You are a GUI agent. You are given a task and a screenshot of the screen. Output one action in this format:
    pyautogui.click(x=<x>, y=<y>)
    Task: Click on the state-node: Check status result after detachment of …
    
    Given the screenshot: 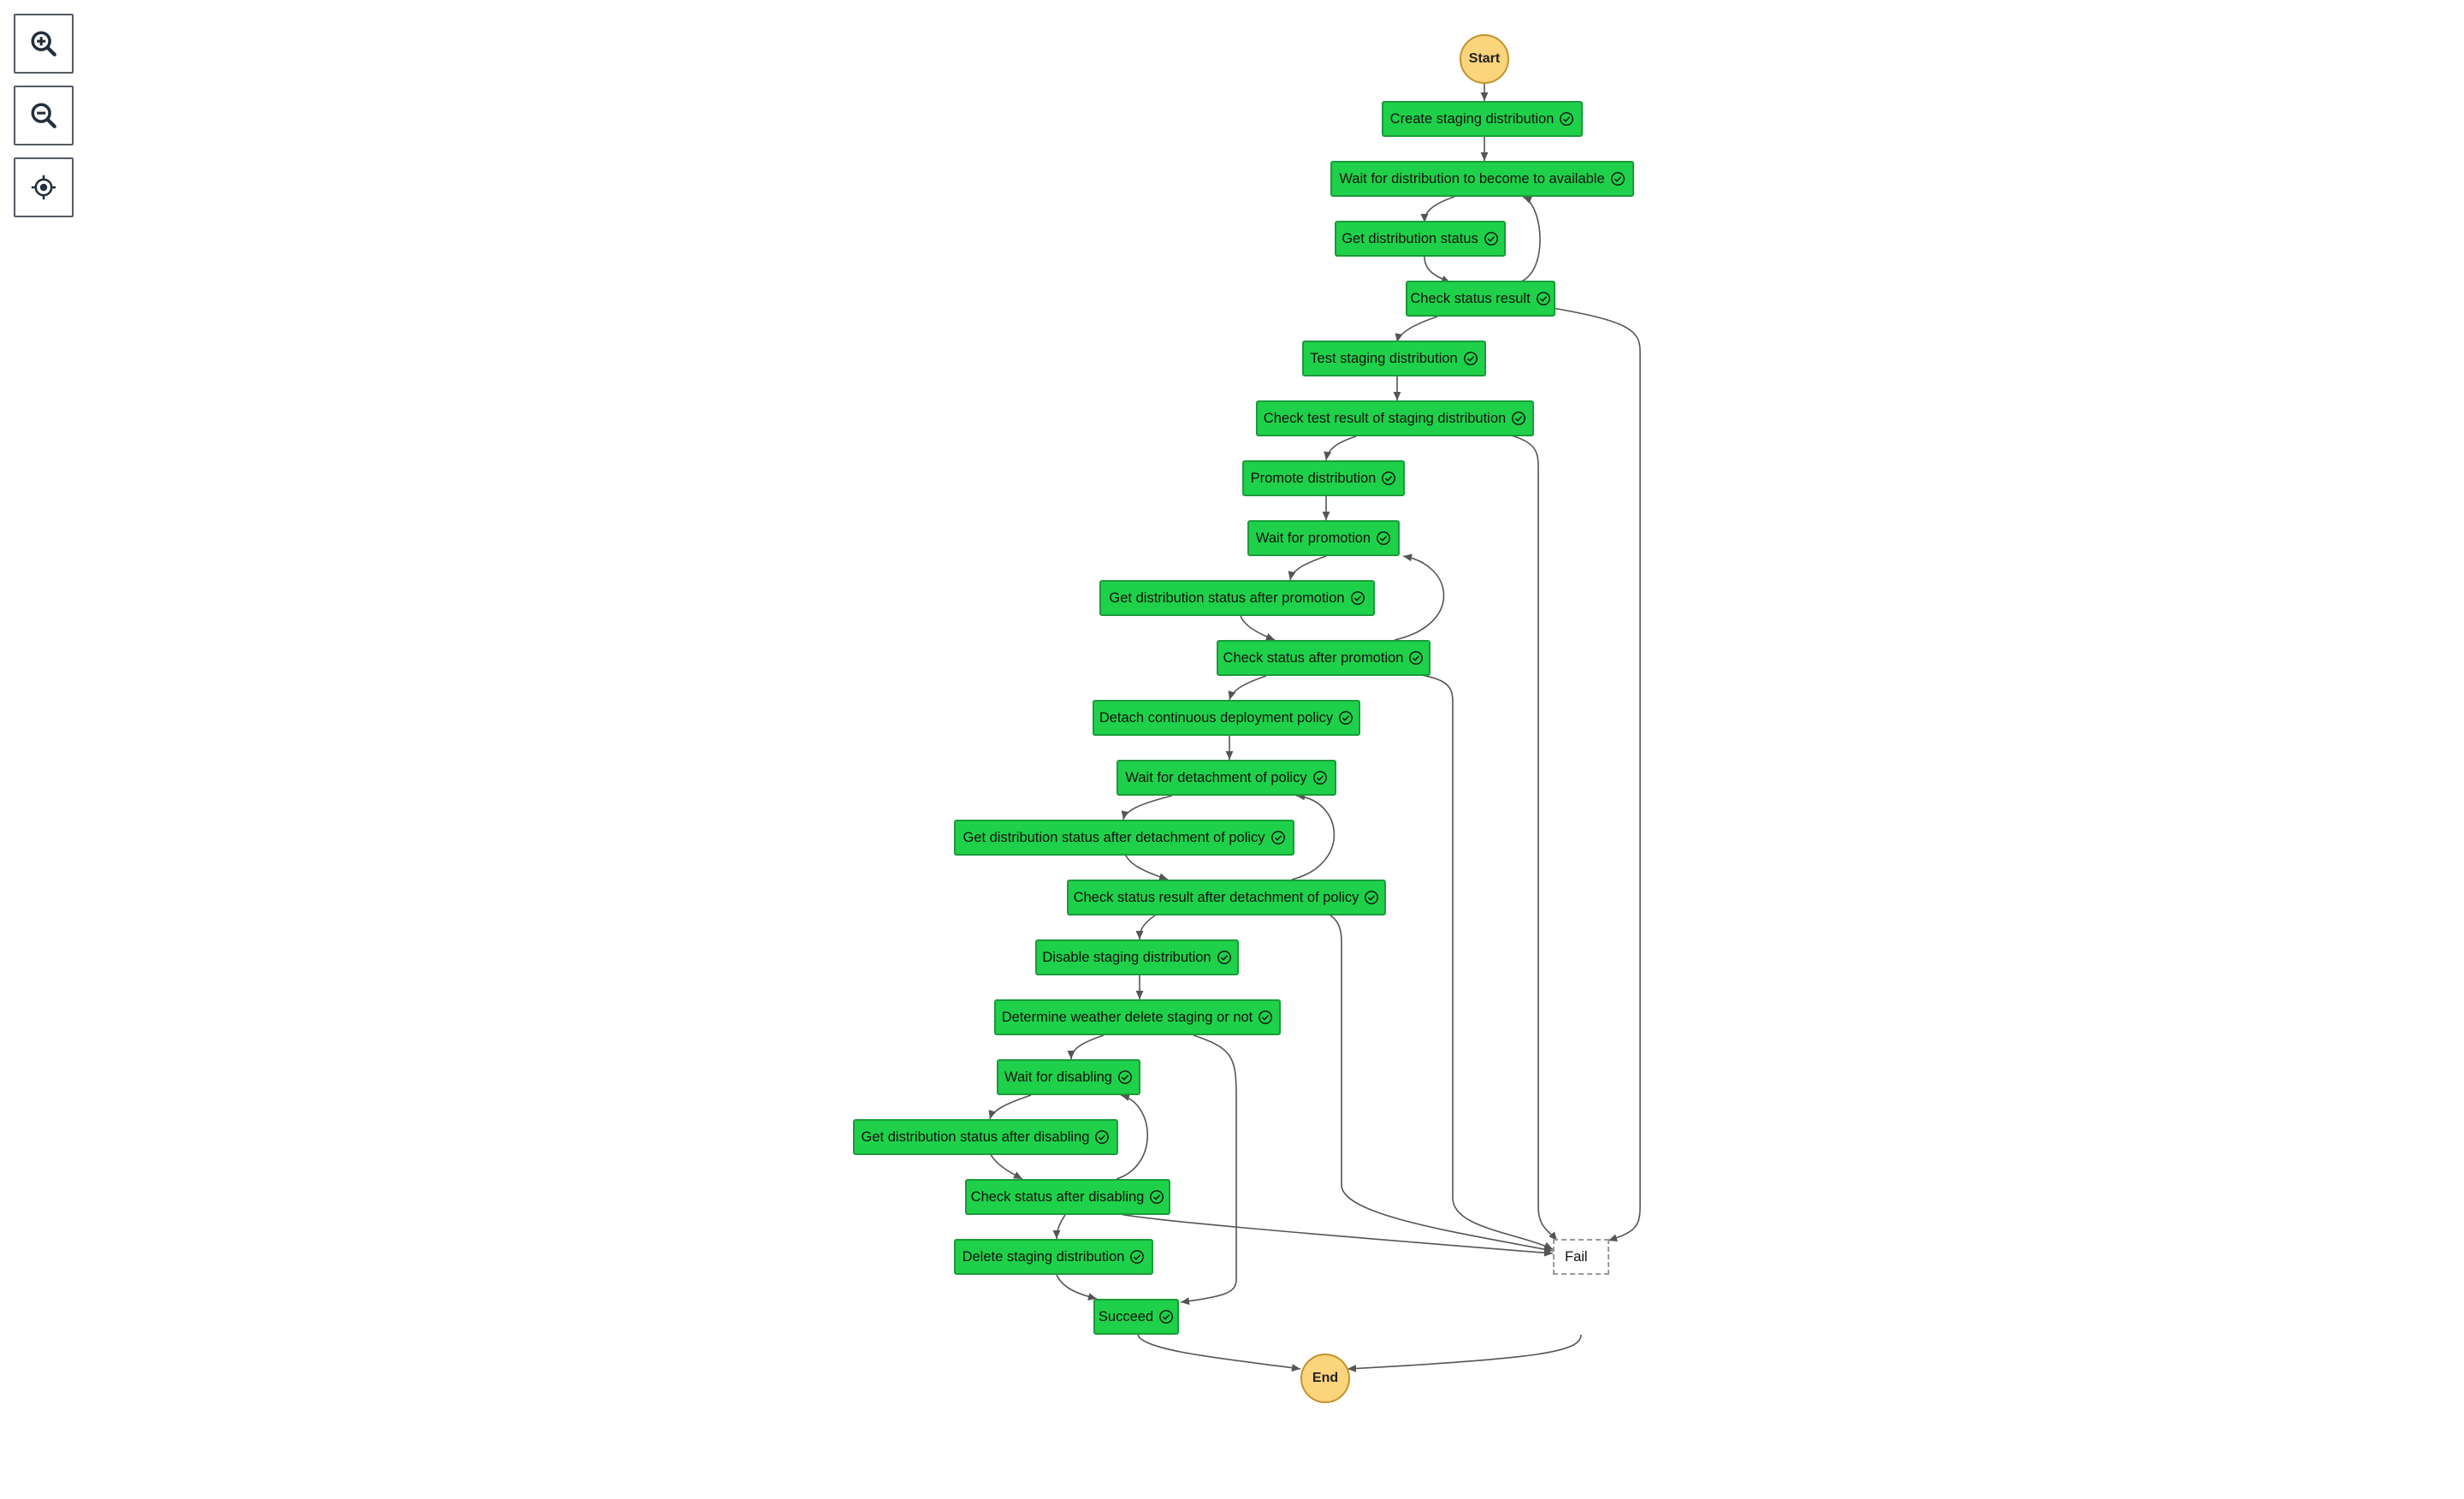 What is the action you would take?
    pyautogui.click(x=1226, y=898)
    